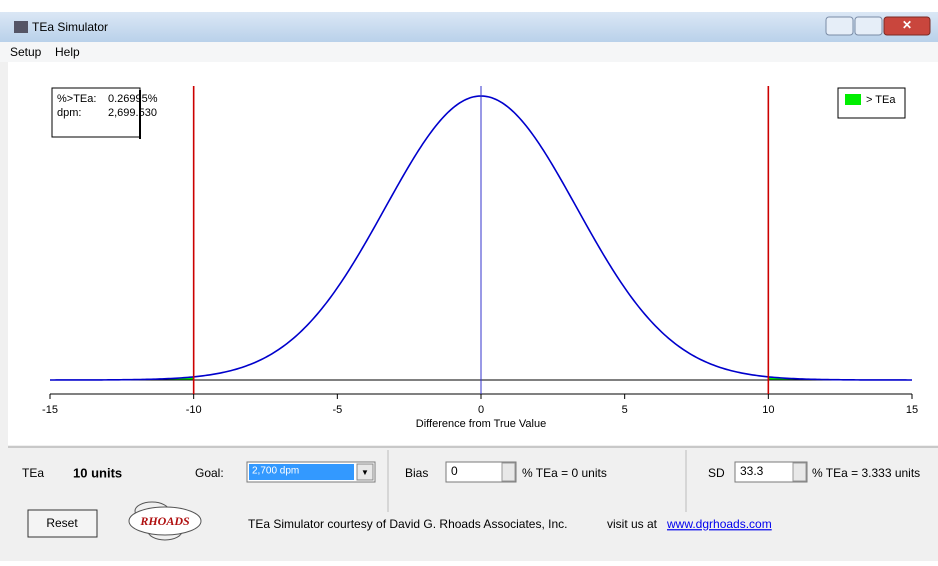 The width and height of the screenshot is (938, 566). I want to click on window-title: TEa Simulator, so click(70, 27).